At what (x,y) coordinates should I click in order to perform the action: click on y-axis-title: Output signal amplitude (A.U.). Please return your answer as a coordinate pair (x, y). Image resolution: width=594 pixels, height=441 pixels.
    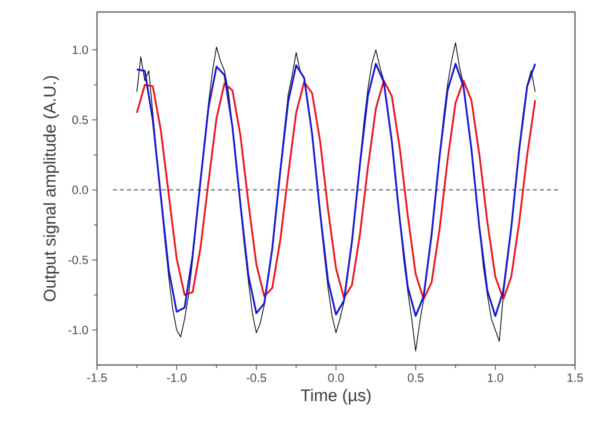
    Looking at the image, I should click on (51, 189).